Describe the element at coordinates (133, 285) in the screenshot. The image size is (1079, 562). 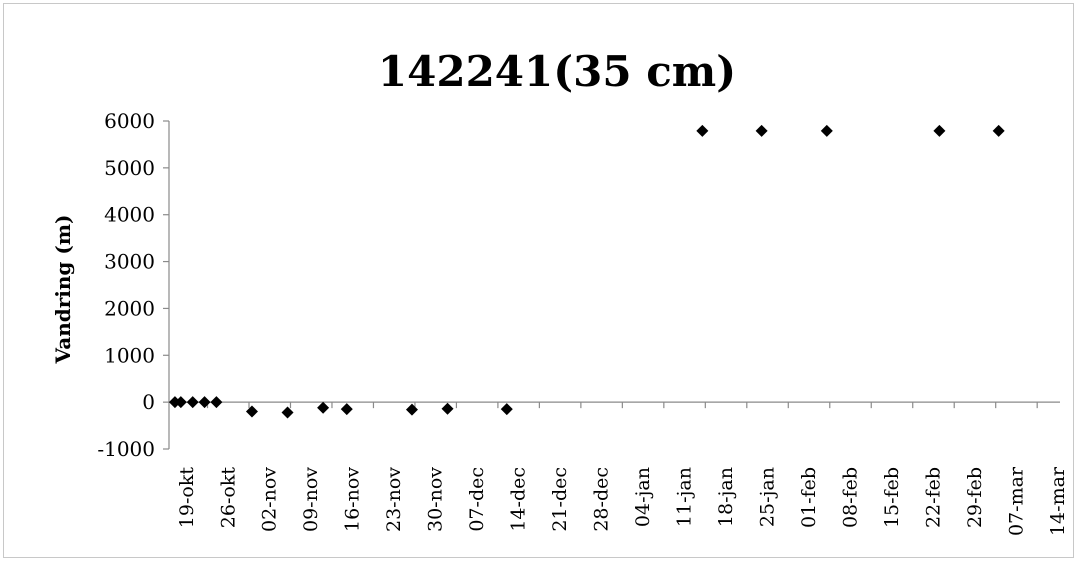
I see `y-axis: -1000 0 1000 2000 3000 4000 5000 6000` at that location.